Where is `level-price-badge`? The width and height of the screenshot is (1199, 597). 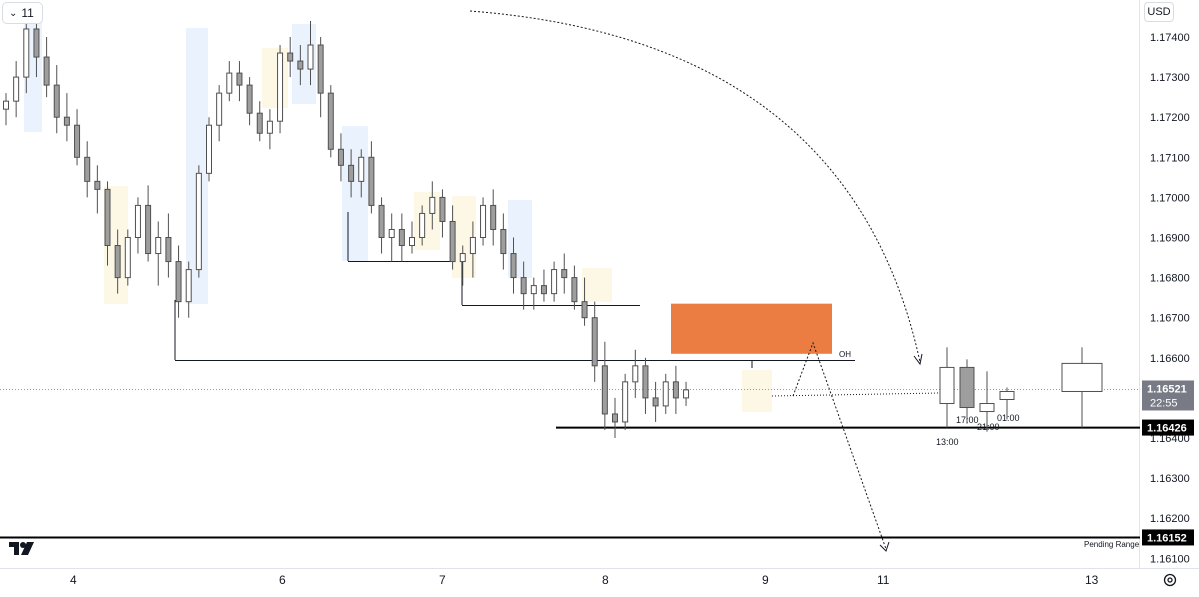 level-price-badge is located at coordinates (1168, 537).